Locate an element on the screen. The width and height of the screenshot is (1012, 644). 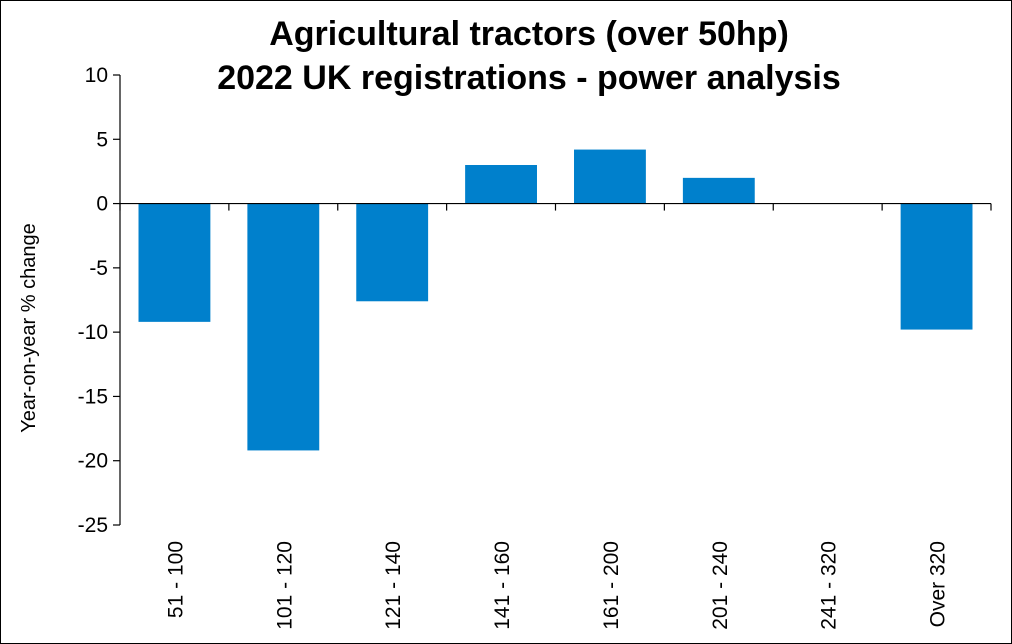
chart-title-line2: 2022 UK registrations - power analysis is located at coordinates (529, 78).